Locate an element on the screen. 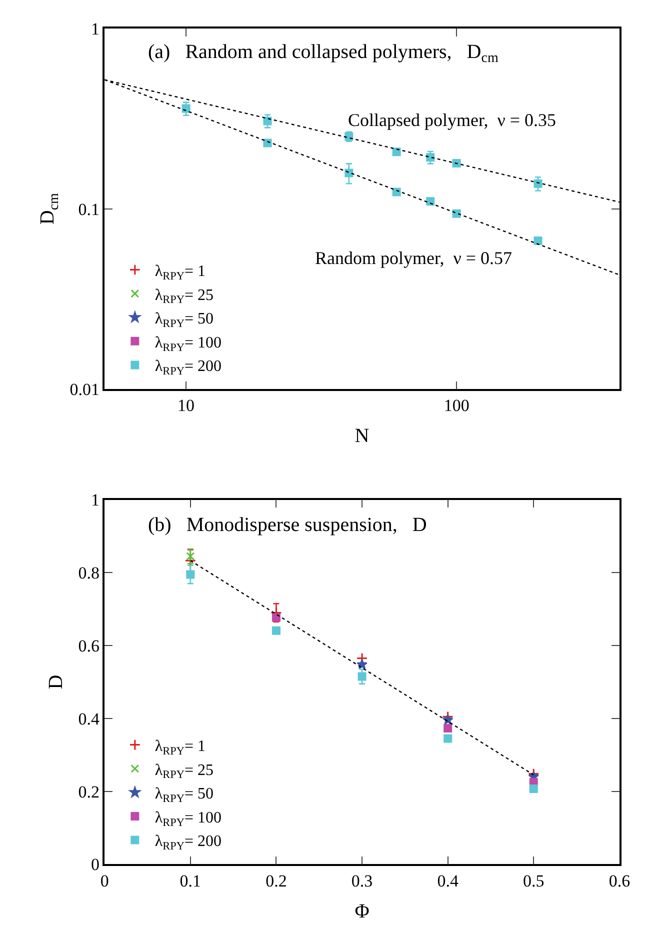  y-tick-label: 0.8 is located at coordinates (89, 573).